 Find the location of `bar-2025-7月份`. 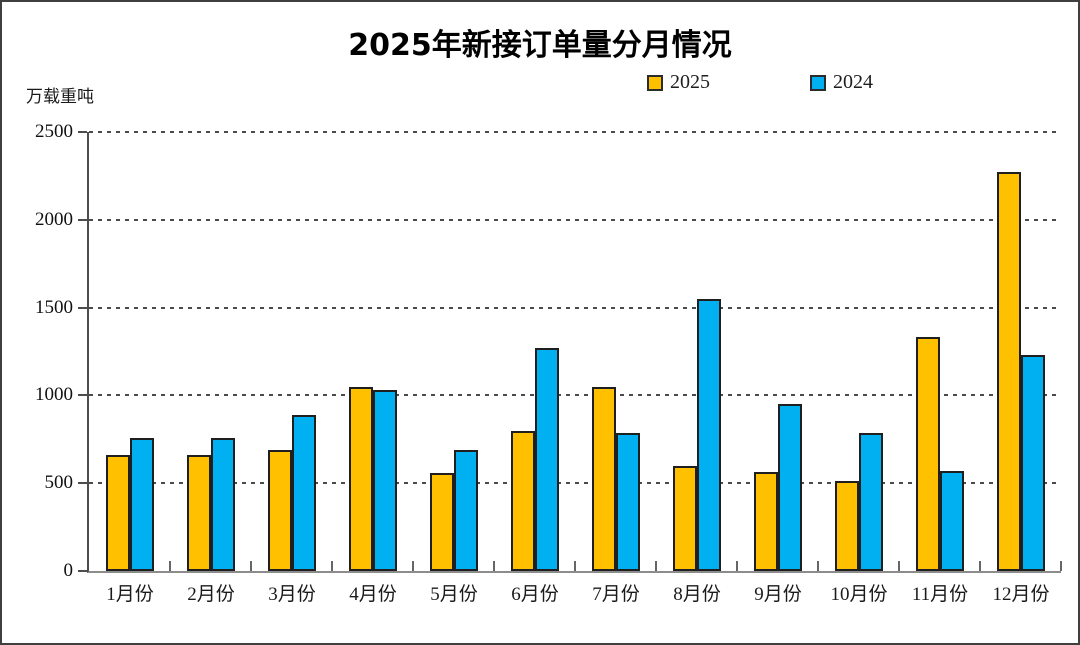

bar-2025-7月份 is located at coordinates (604, 479).